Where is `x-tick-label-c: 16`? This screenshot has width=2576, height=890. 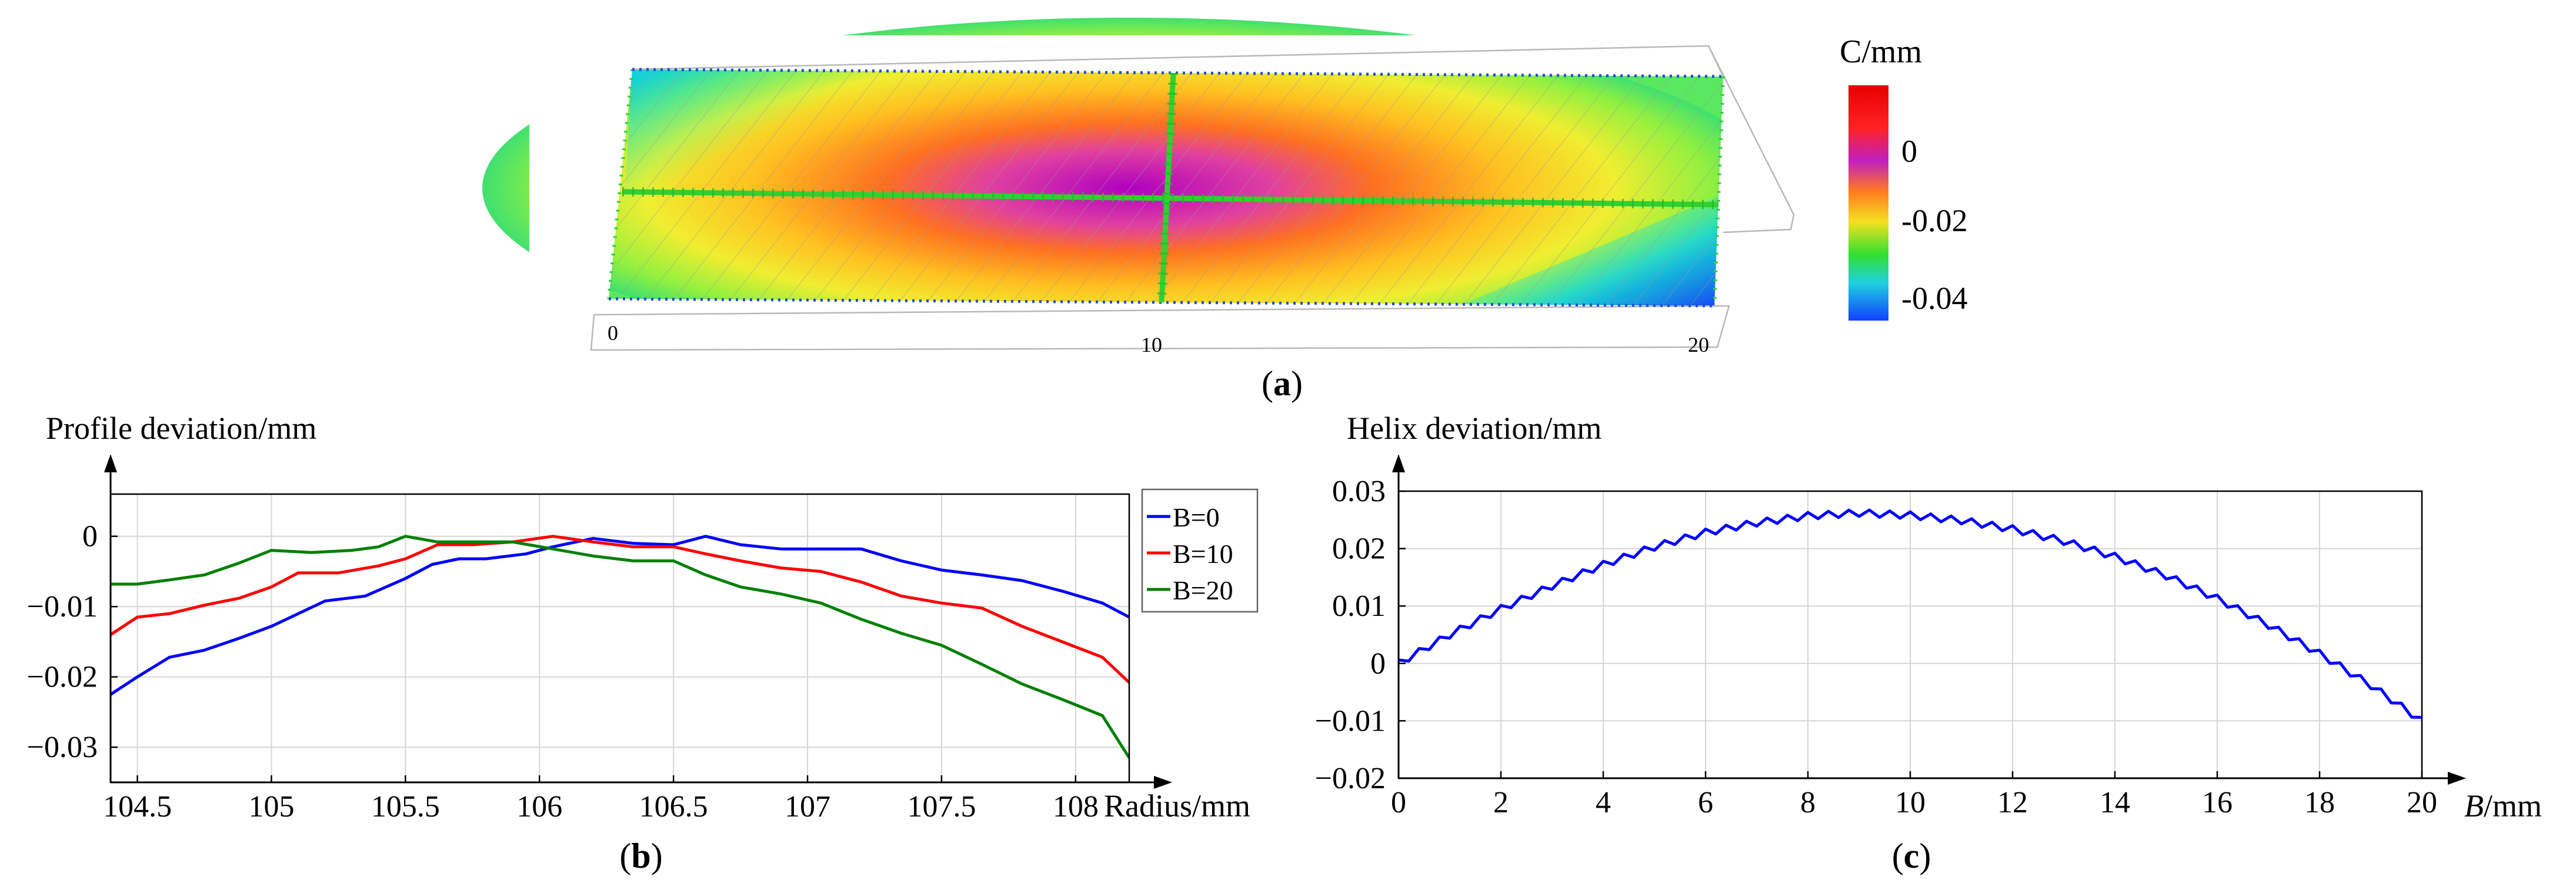
x-tick-label-c: 16 is located at coordinates (2217, 802).